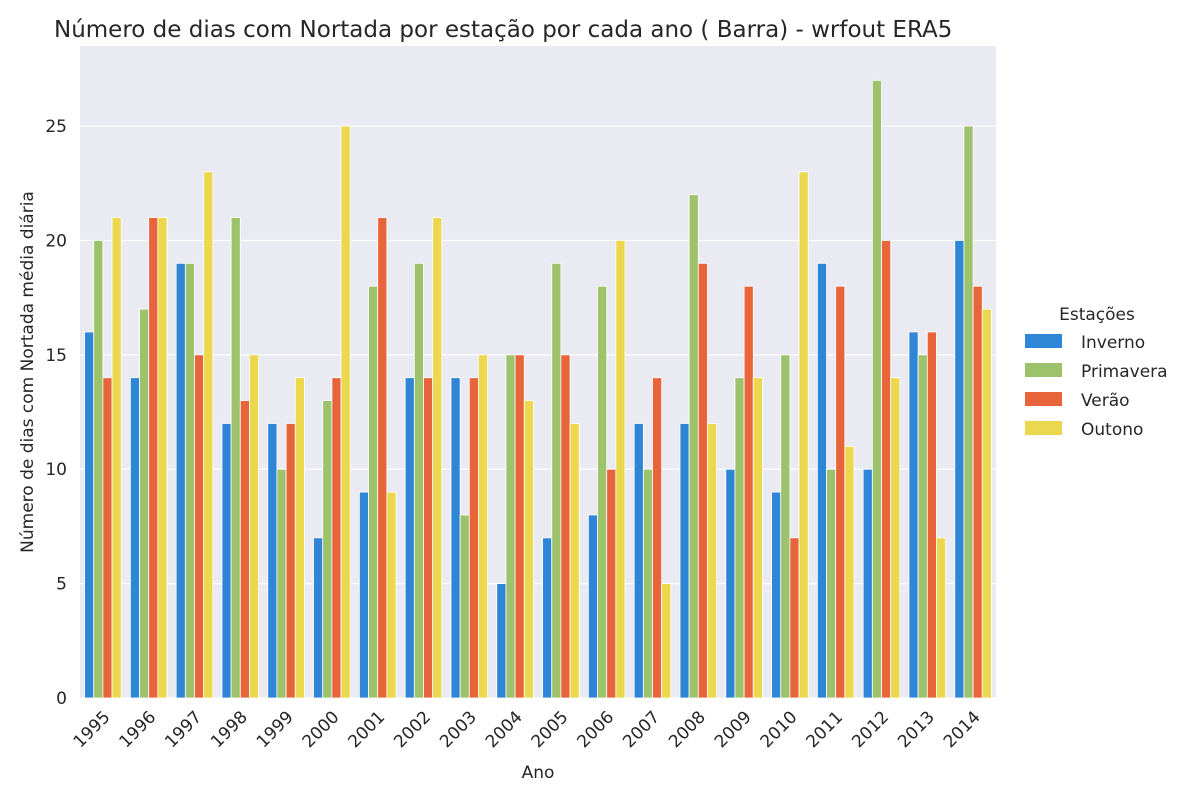 The width and height of the screenshot is (1200, 804). What do you see at coordinates (886, 469) in the screenshot?
I see `bar-verão-2012` at bounding box center [886, 469].